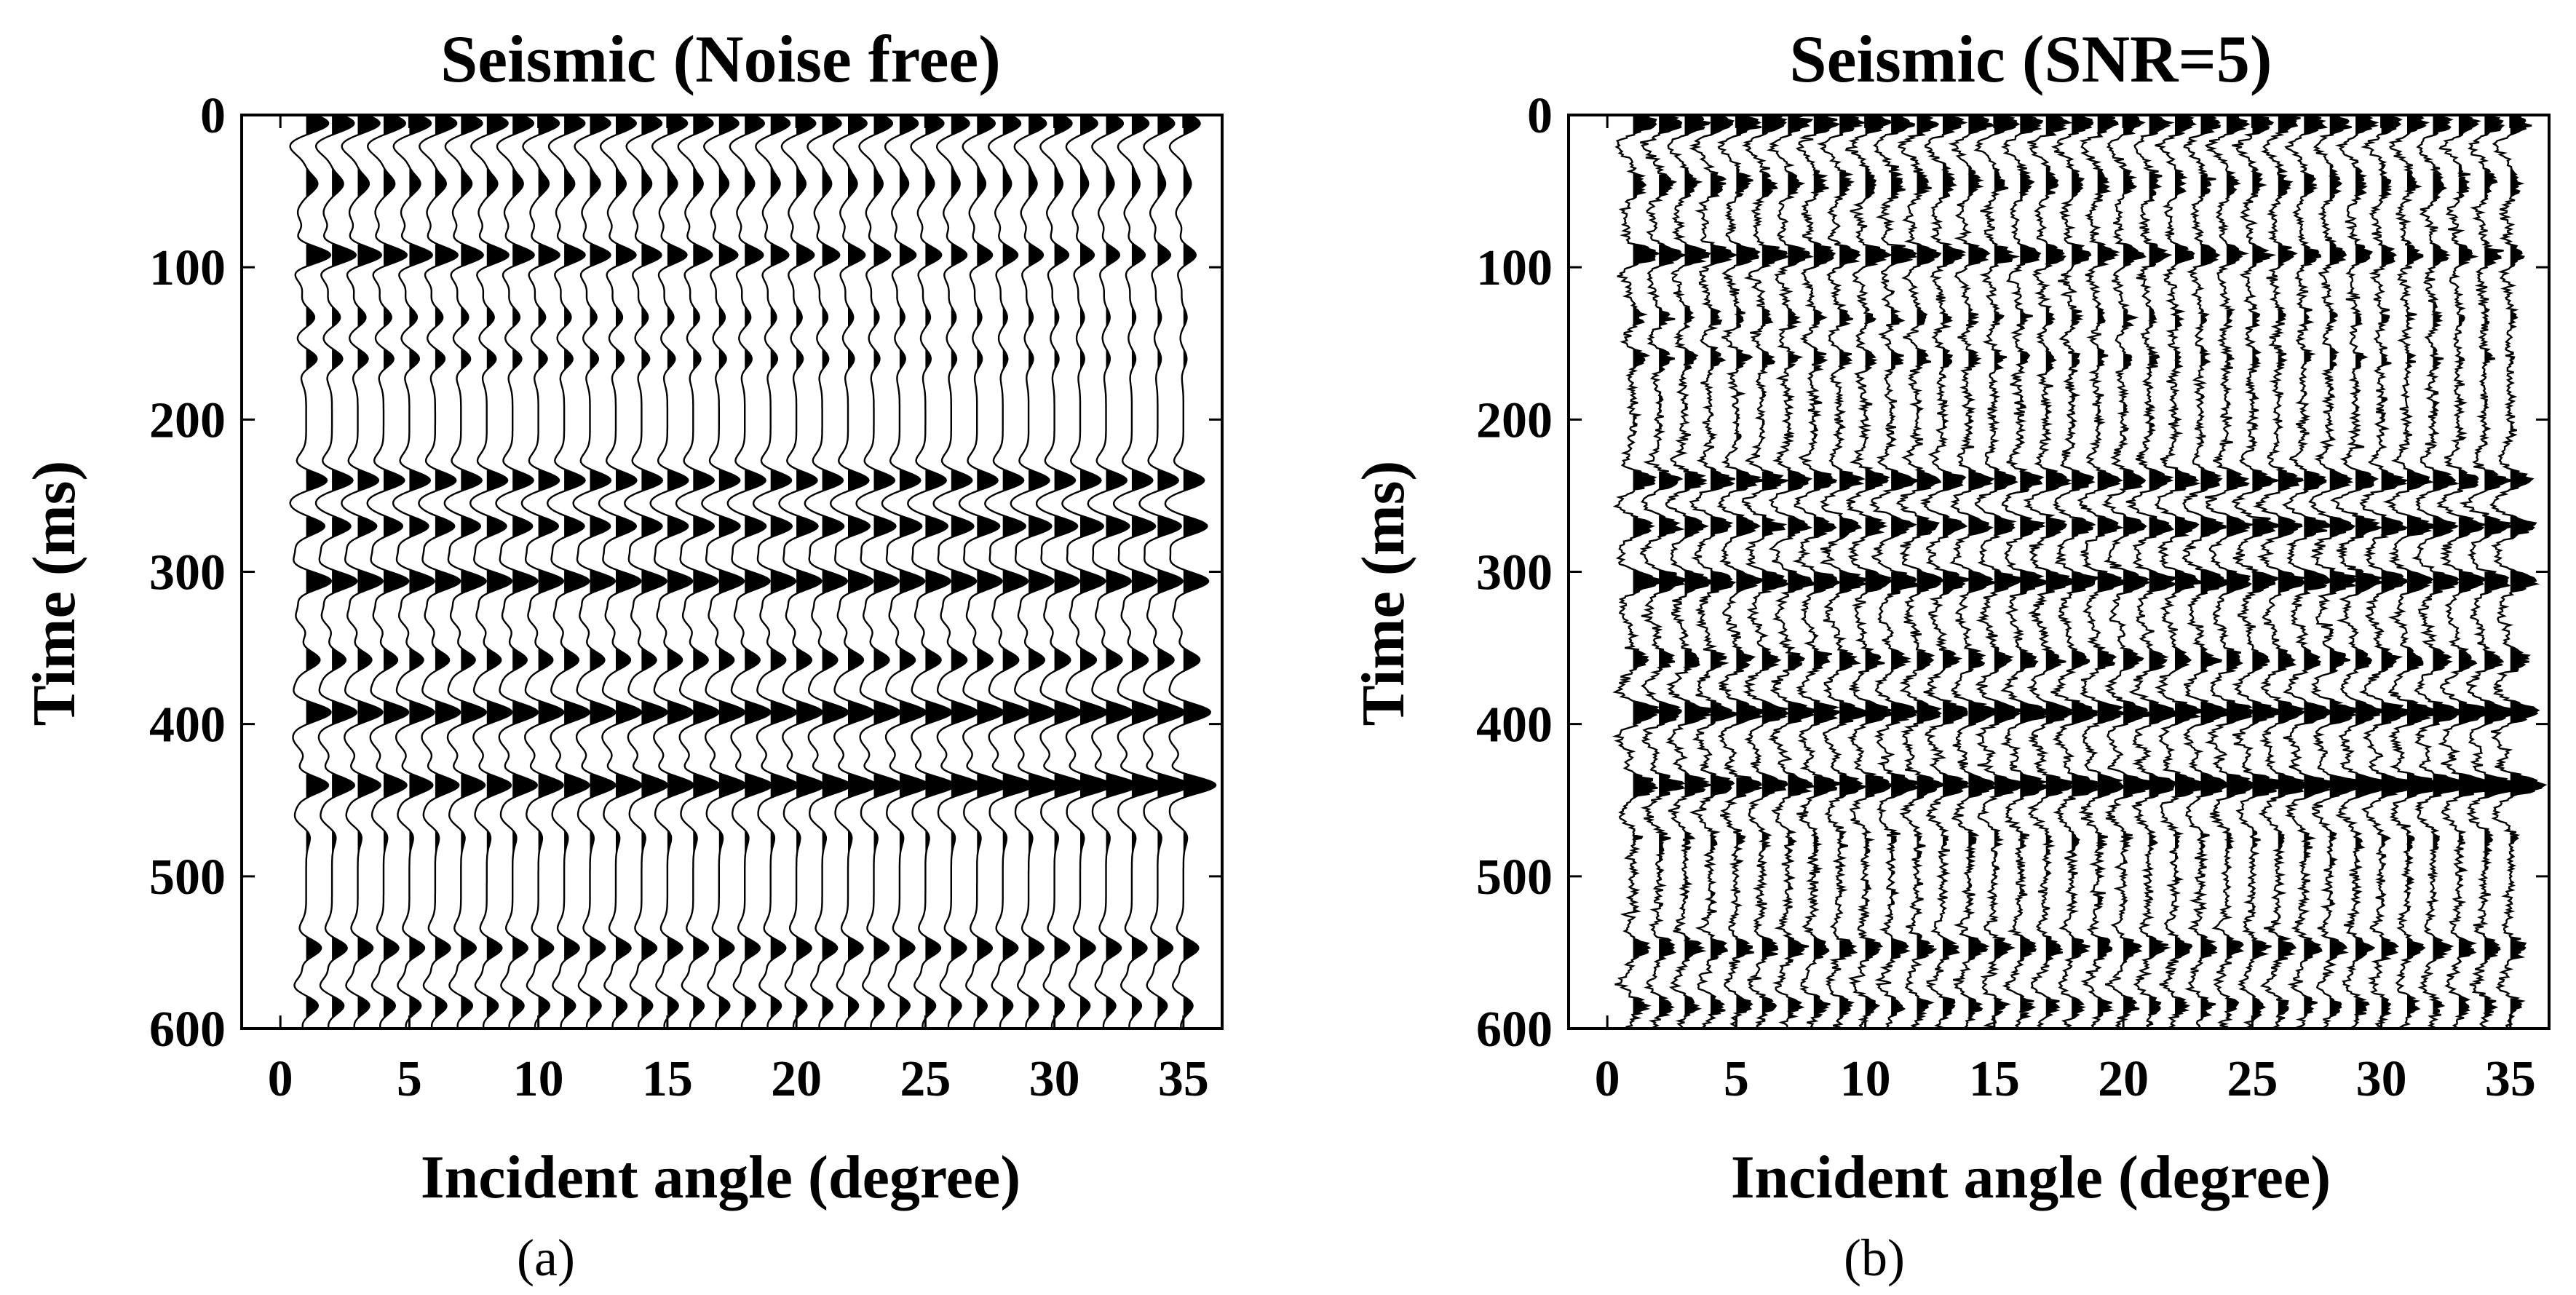 The image size is (2576, 1295). I want to click on x-tick-label: 20, so click(796, 1079).